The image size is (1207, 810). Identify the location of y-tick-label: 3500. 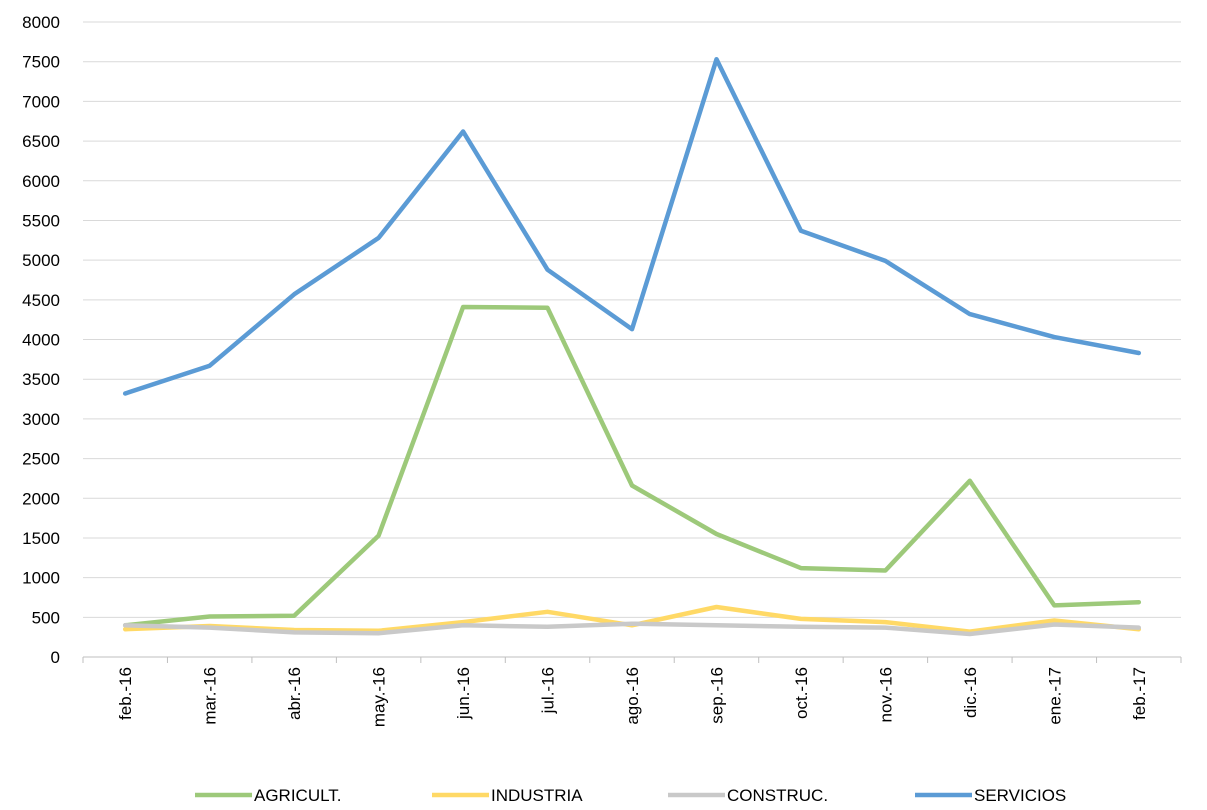
(41, 379).